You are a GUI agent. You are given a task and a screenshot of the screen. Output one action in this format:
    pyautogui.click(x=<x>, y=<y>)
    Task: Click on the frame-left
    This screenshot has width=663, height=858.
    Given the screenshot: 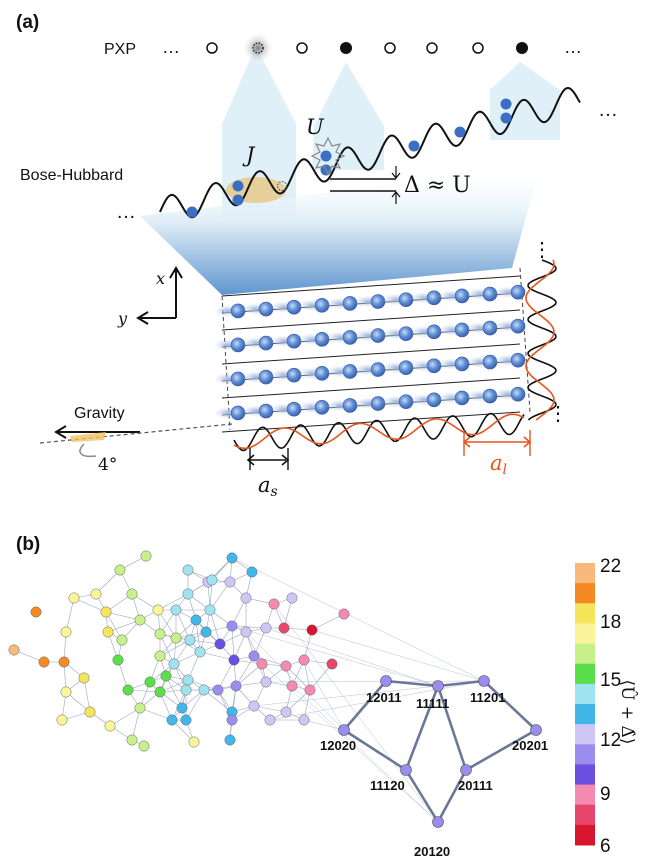 What is the action you would take?
    pyautogui.click(x=226, y=363)
    